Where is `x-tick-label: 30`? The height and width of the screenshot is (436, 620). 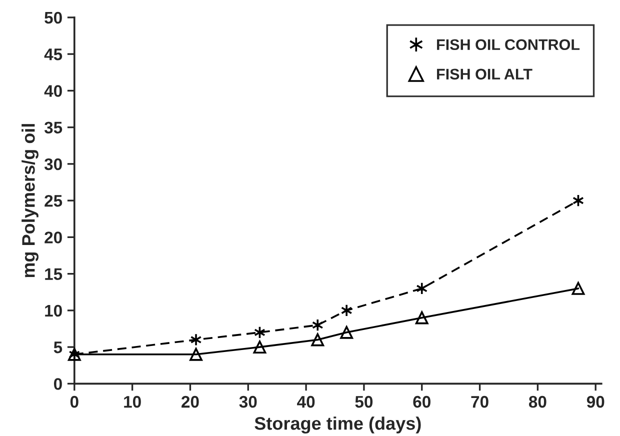
x-tick-label: 30 is located at coordinates (248, 402).